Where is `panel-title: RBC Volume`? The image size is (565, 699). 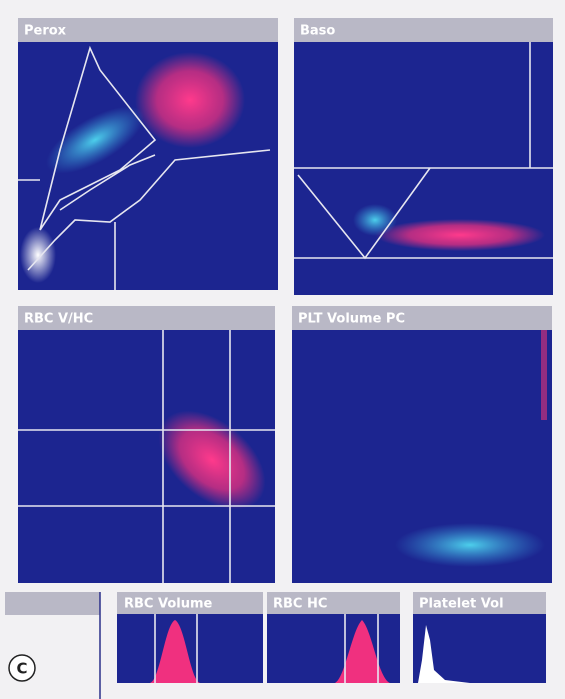 panel-title: RBC Volume is located at coordinates (168, 604).